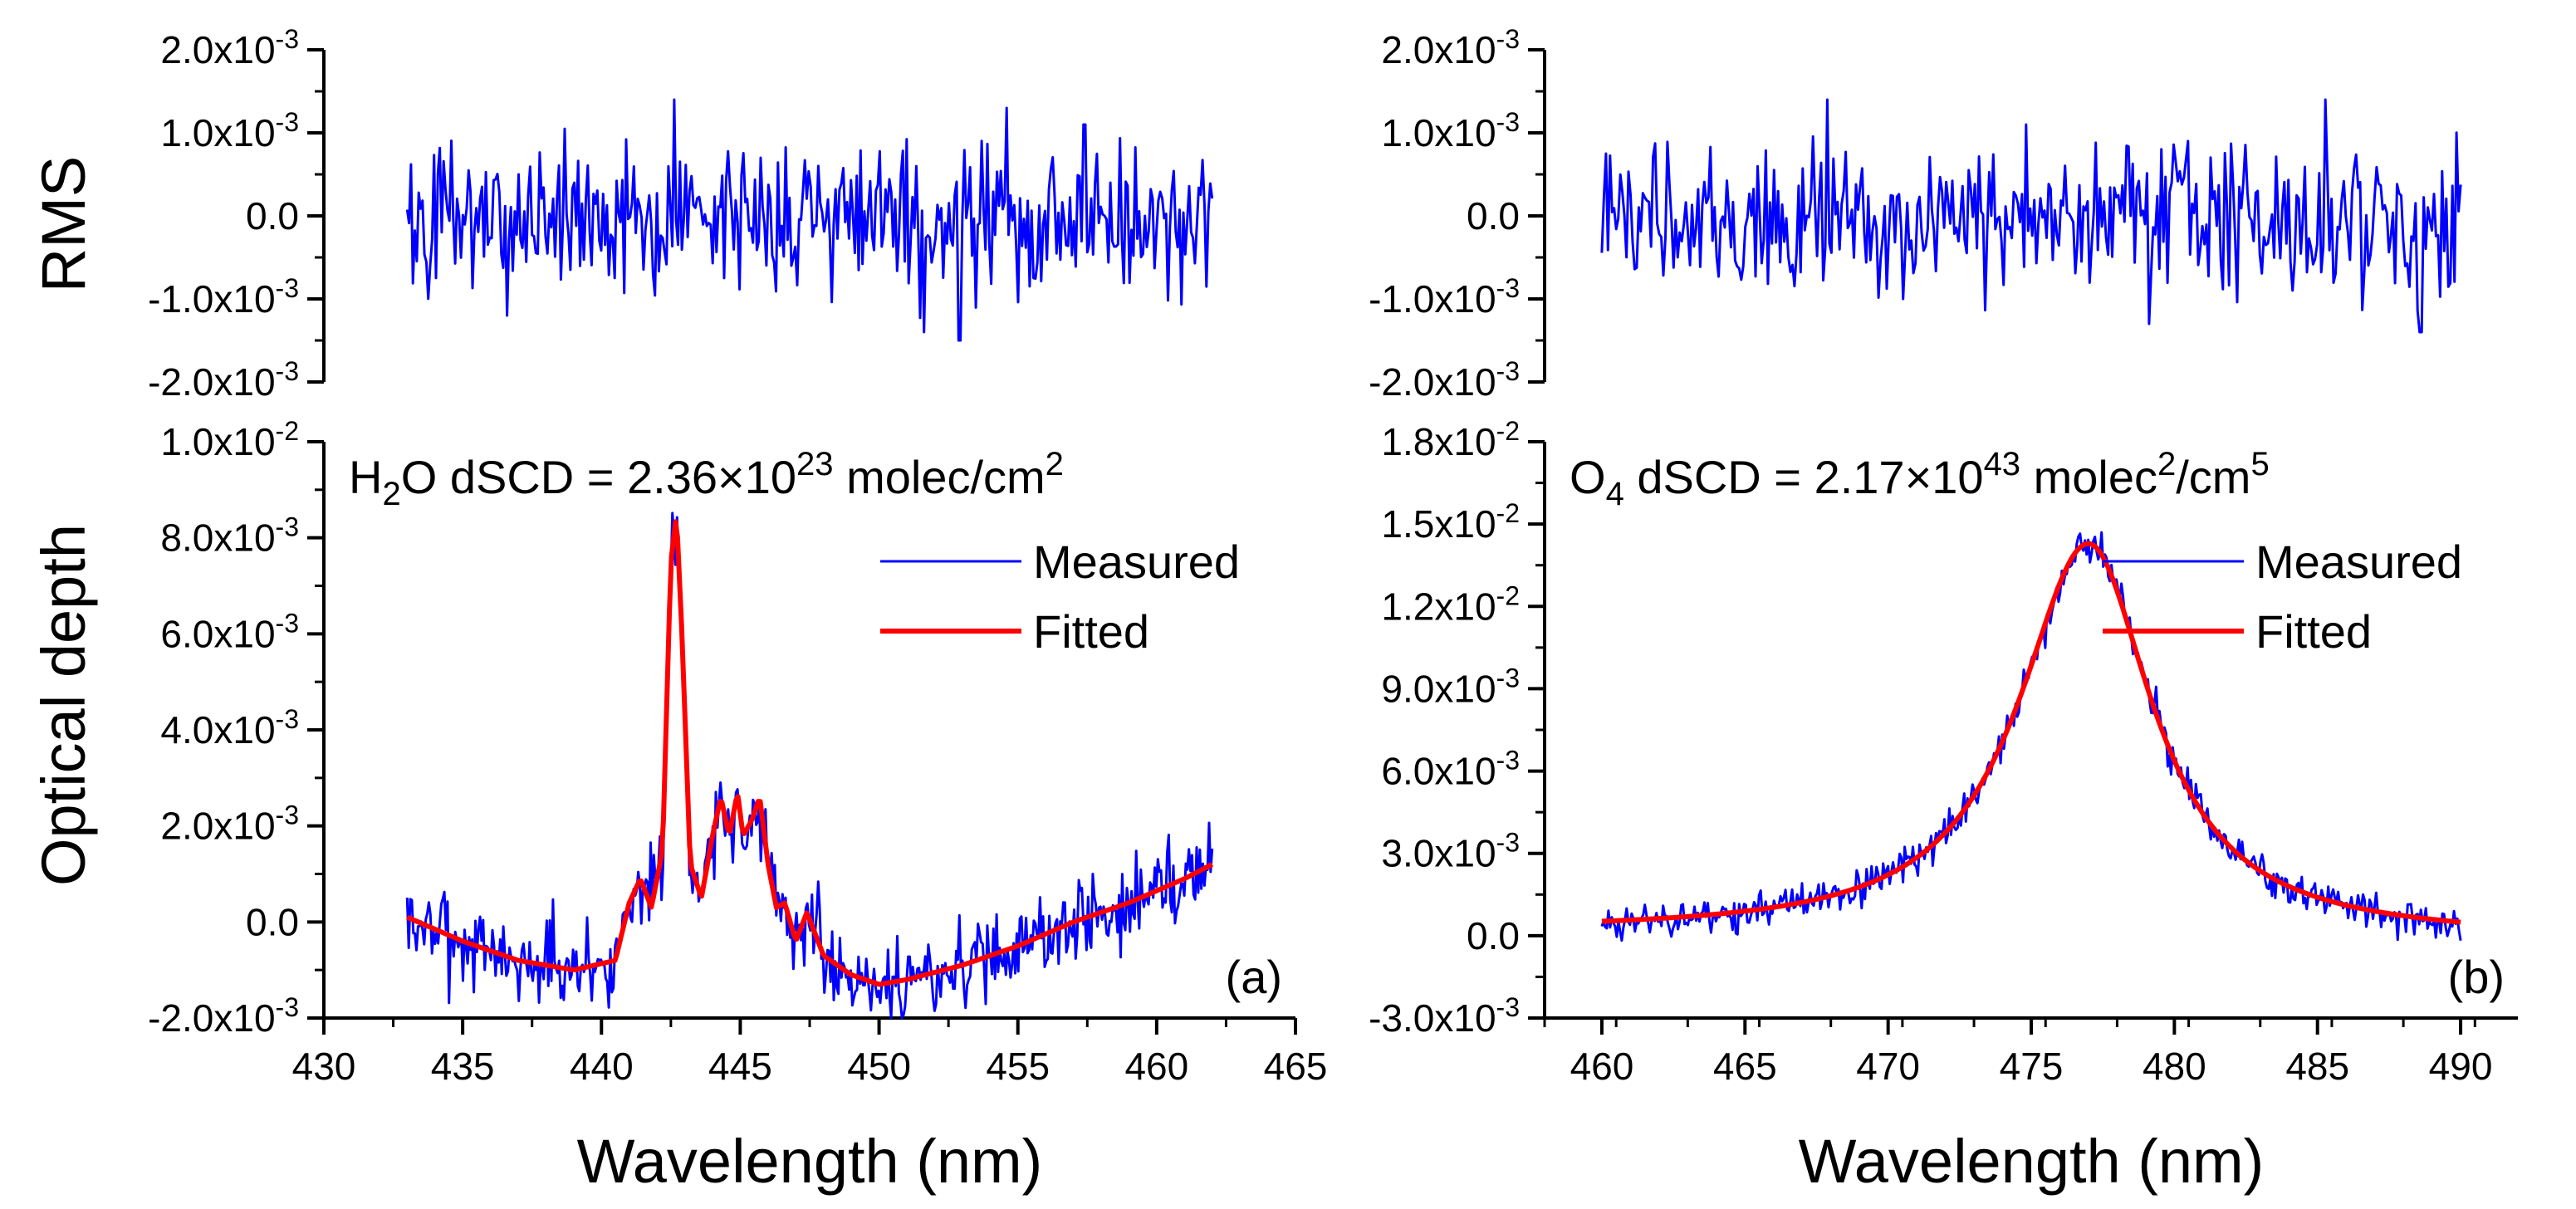 The image size is (2576, 1209). What do you see at coordinates (1018, 1067) in the screenshot?
I see `x-tick-label: 455` at bounding box center [1018, 1067].